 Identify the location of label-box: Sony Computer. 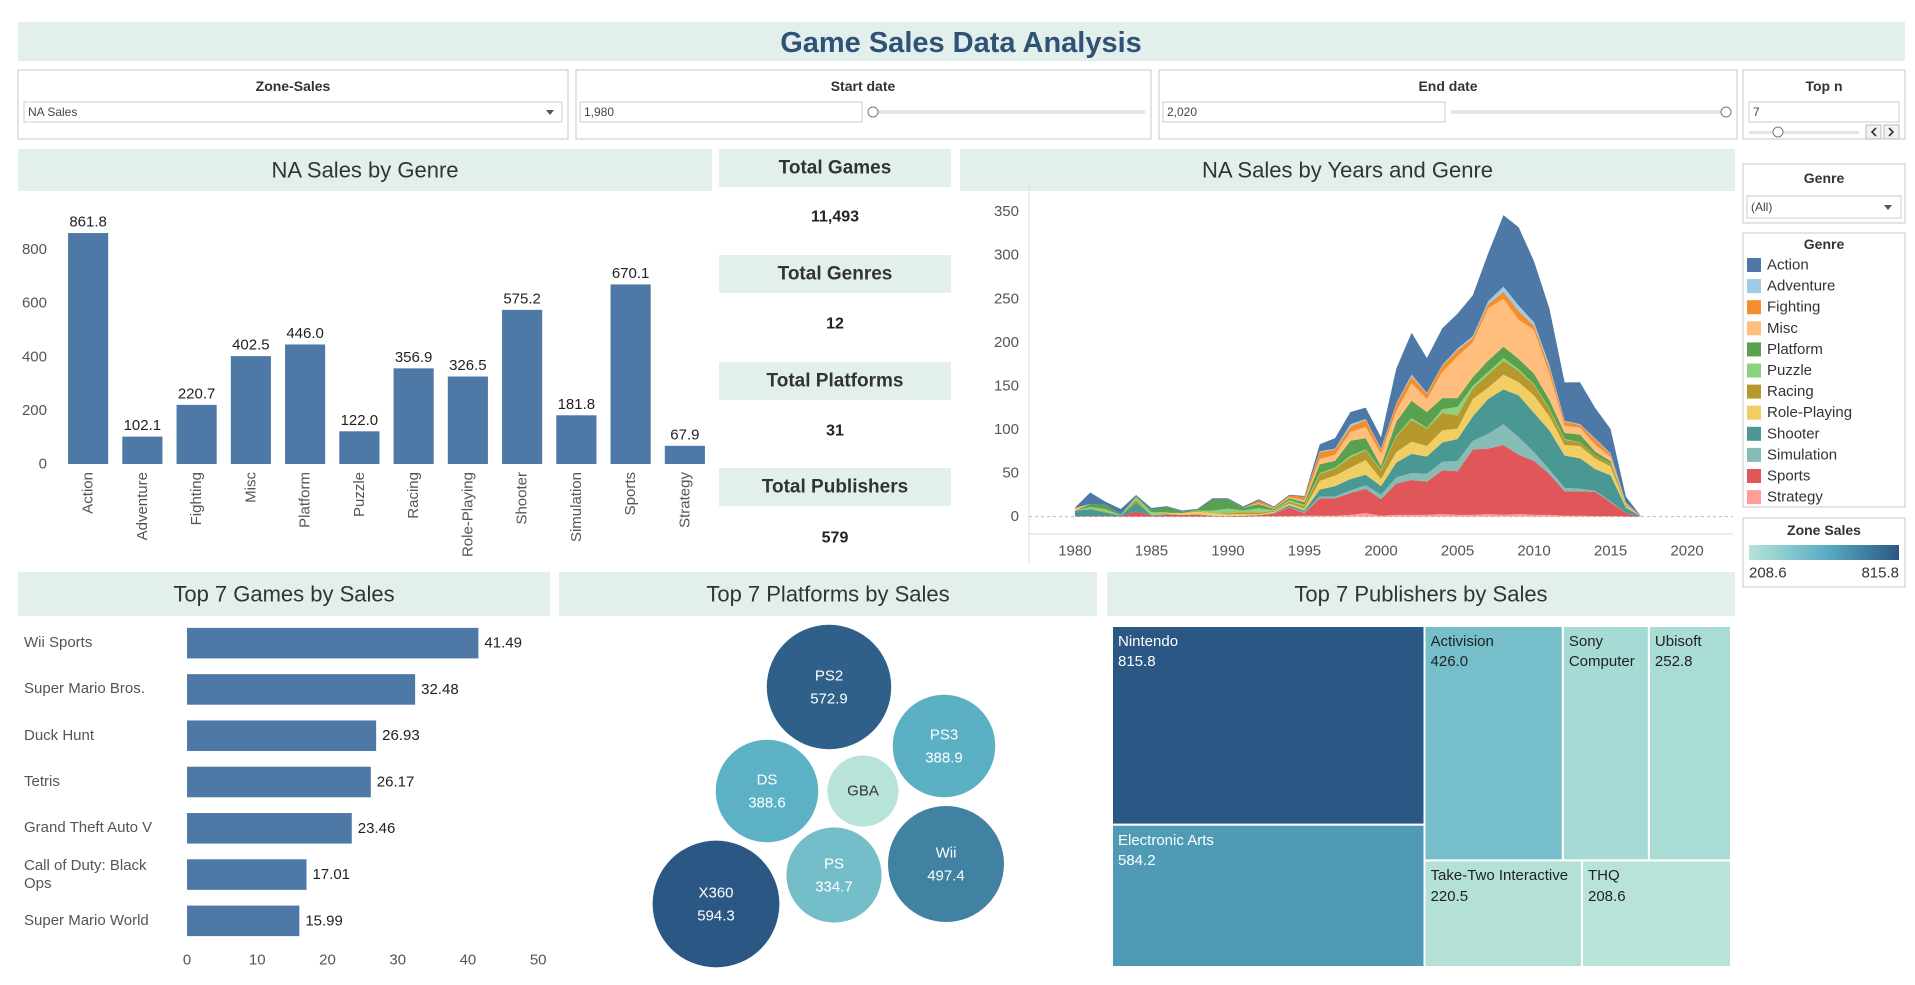
(1602, 651).